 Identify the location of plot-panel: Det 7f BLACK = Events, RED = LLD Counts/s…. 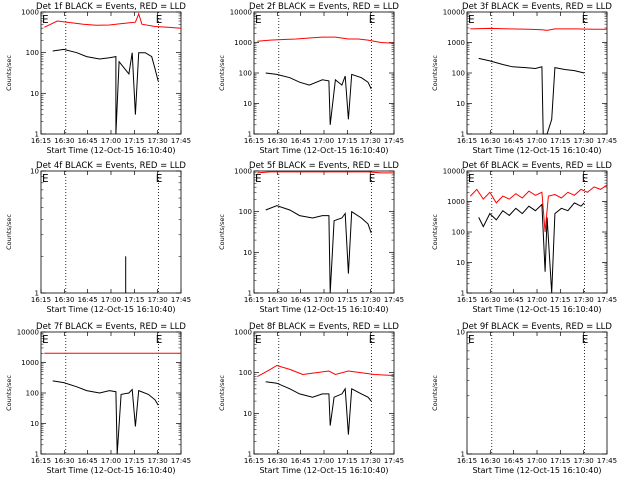
(98, 398).